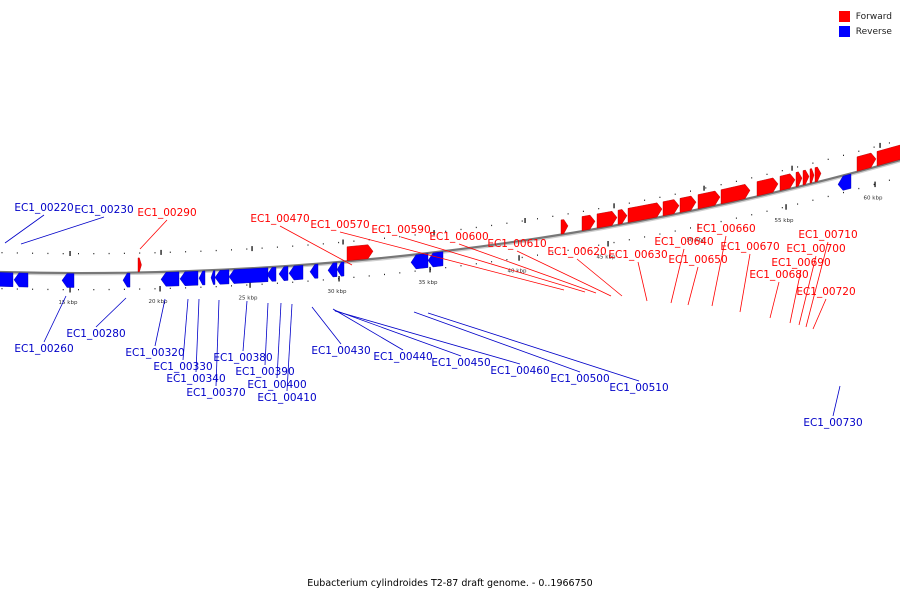 The width and height of the screenshot is (900, 600). I want to click on gene-label: EC1_00330, so click(182, 367).